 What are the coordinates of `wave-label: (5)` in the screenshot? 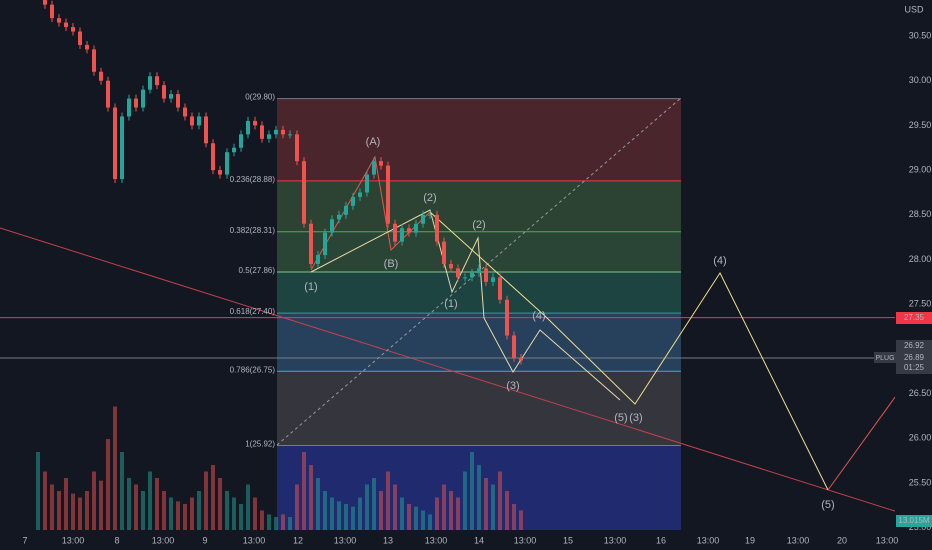 It's located at (827, 505).